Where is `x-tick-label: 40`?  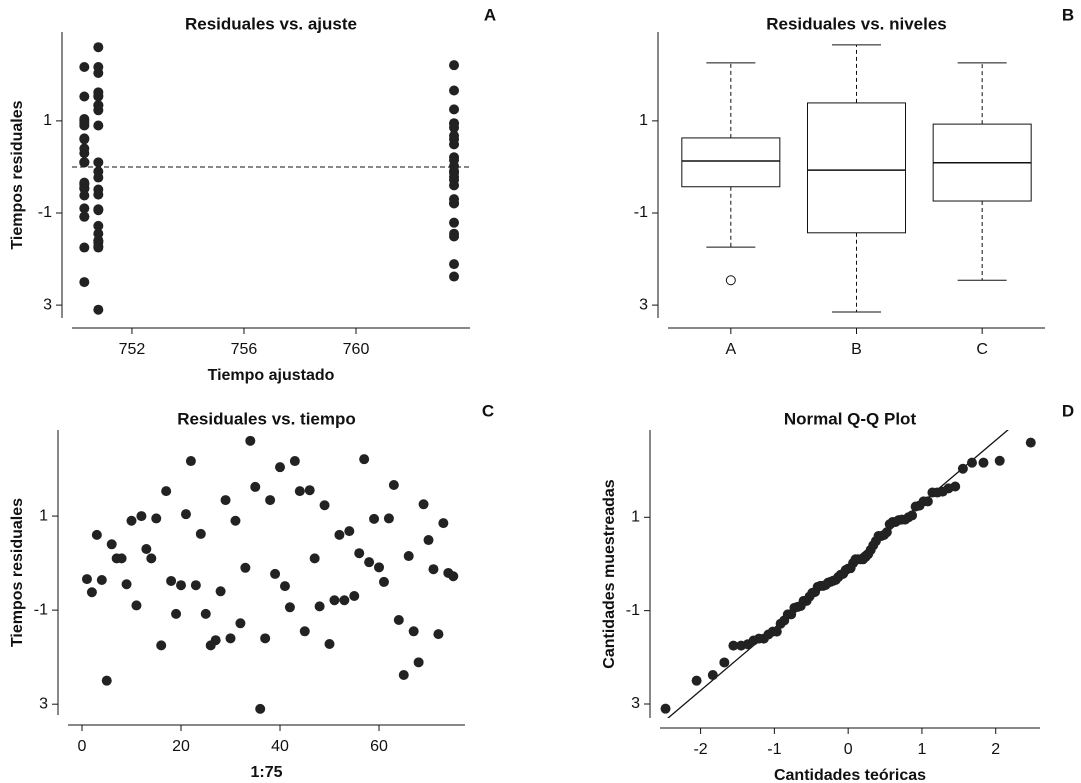
x-tick-label: 40 is located at coordinates (280, 746).